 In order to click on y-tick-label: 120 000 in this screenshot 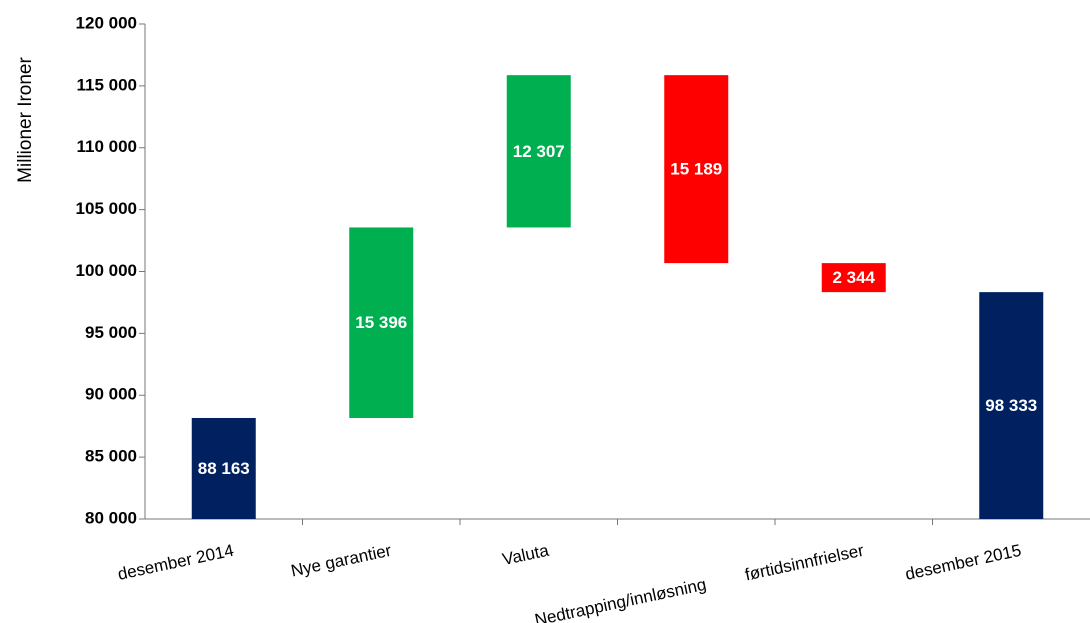, I will do `click(106, 22)`.